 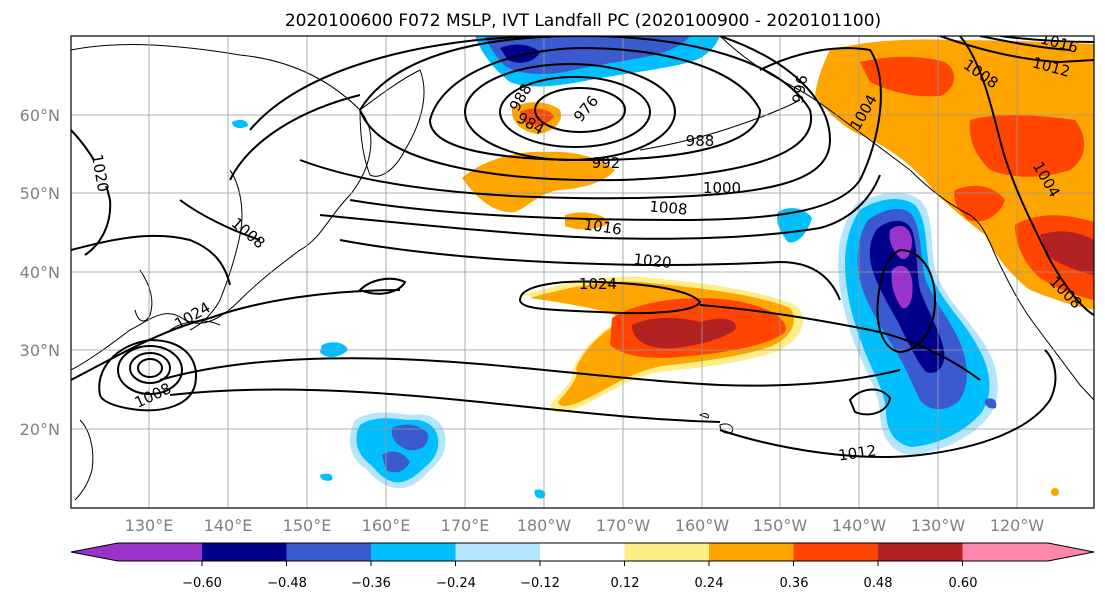 I want to click on lat-label: 40°N, so click(x=40, y=272).